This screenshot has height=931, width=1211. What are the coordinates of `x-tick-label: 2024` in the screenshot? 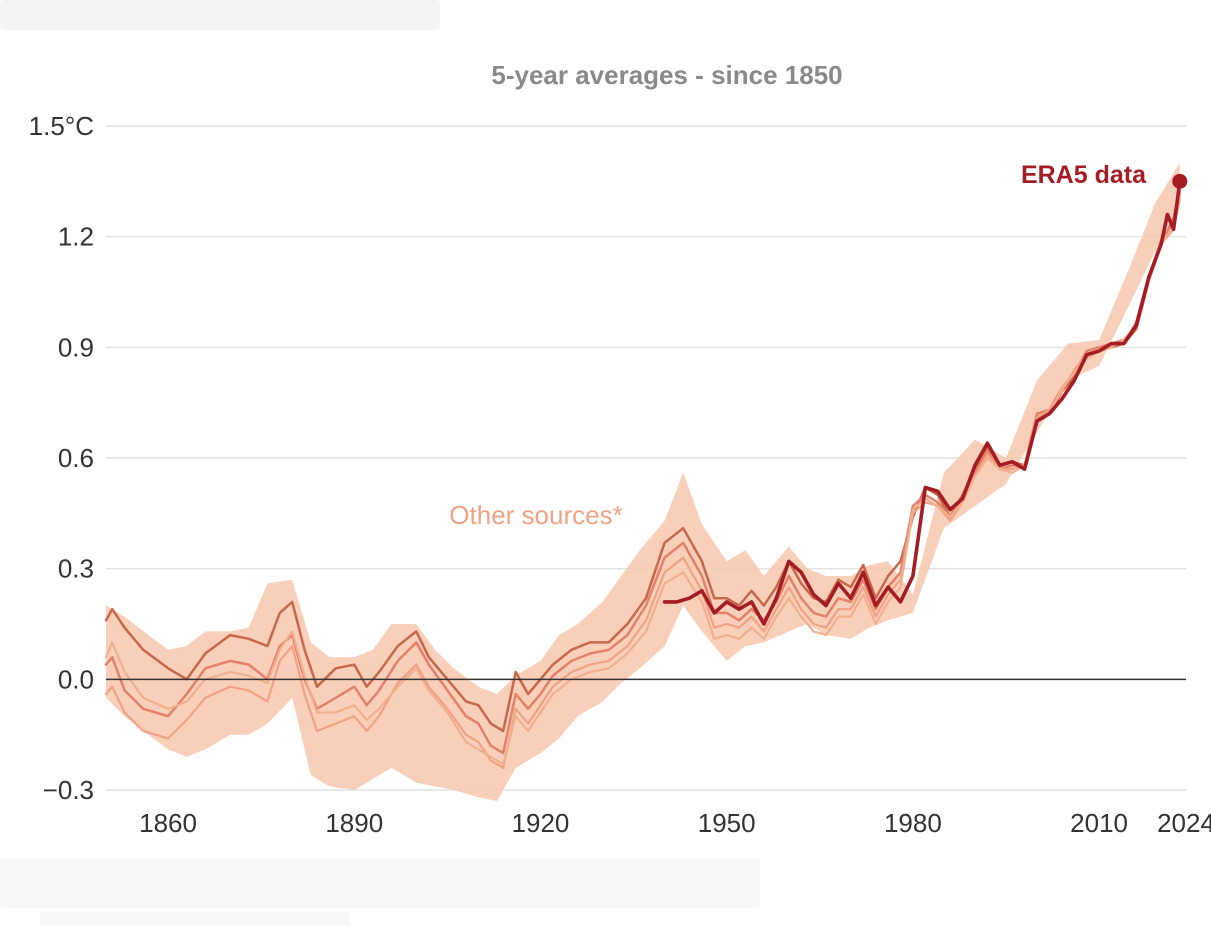 It's located at (1184, 823).